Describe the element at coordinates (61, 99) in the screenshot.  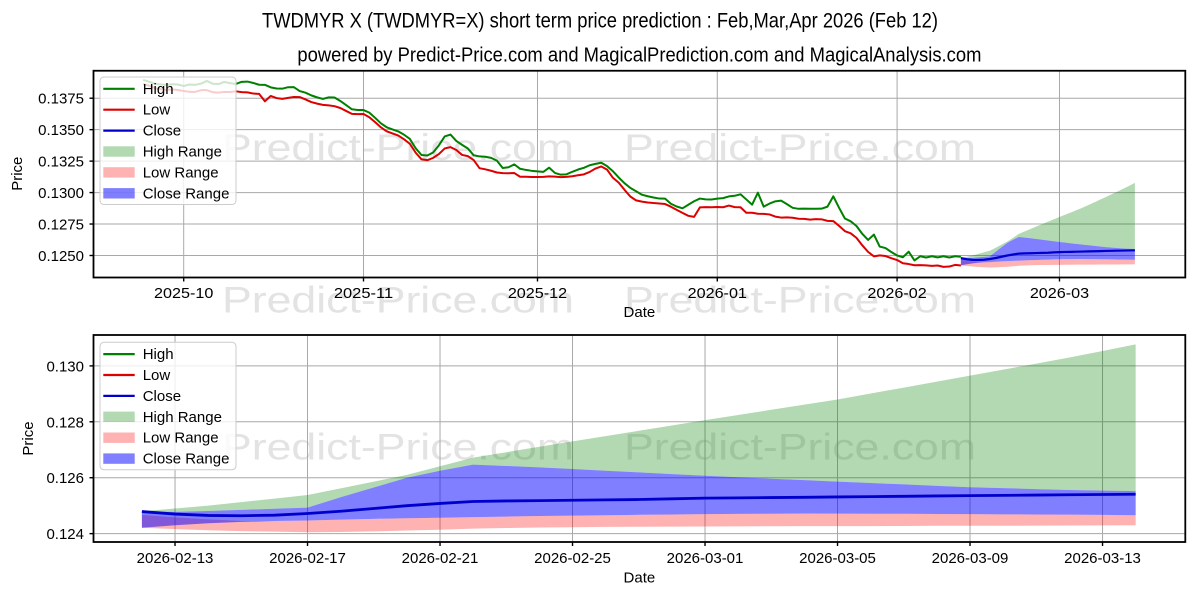
I see `svg-text: 0.1375` at that location.